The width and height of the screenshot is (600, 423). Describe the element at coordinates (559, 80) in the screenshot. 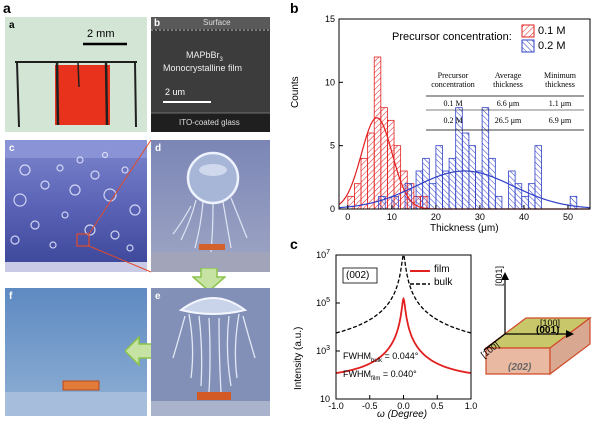

I see `table-header-minimum: Minimum thickness` at that location.